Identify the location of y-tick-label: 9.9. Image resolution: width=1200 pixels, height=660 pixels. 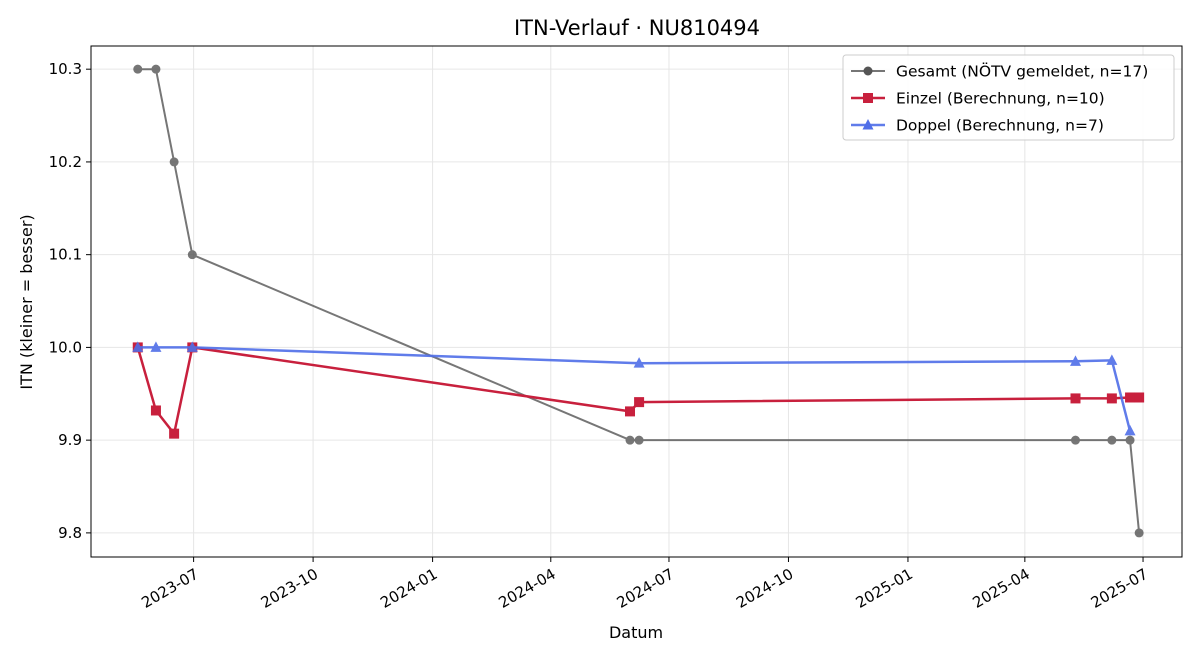
(70, 440).